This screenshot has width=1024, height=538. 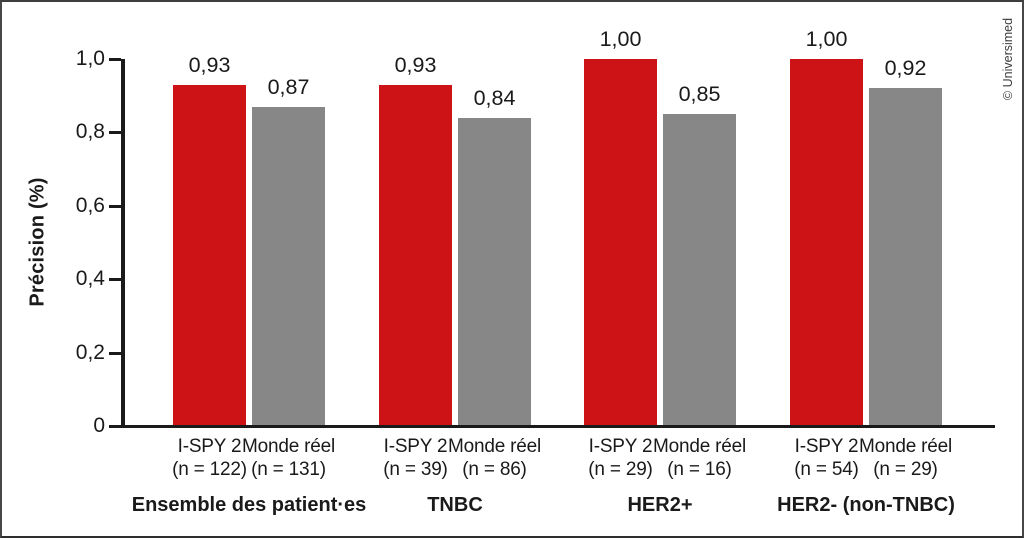 What do you see at coordinates (90, 279) in the screenshot?
I see `y-tick-label: 0,4` at bounding box center [90, 279].